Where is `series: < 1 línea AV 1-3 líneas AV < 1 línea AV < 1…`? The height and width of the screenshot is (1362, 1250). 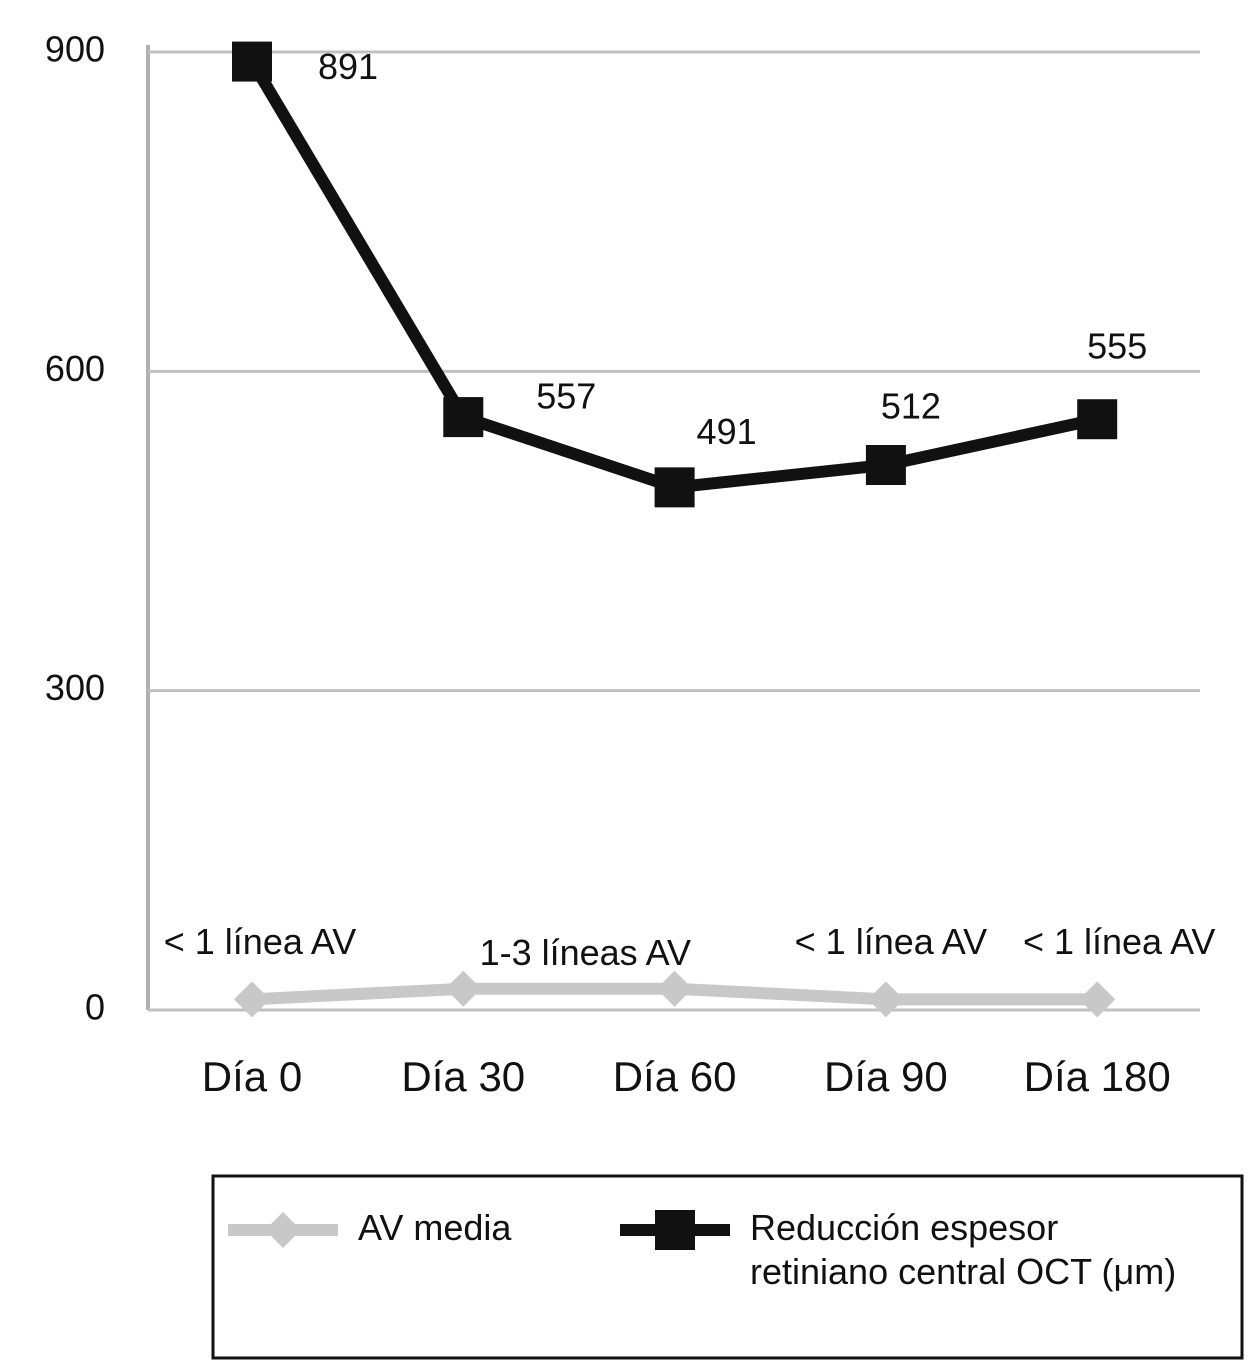
series: < 1 línea AV 1-3 líneas AV < 1 línea AV < 1… is located at coordinates (689, 969).